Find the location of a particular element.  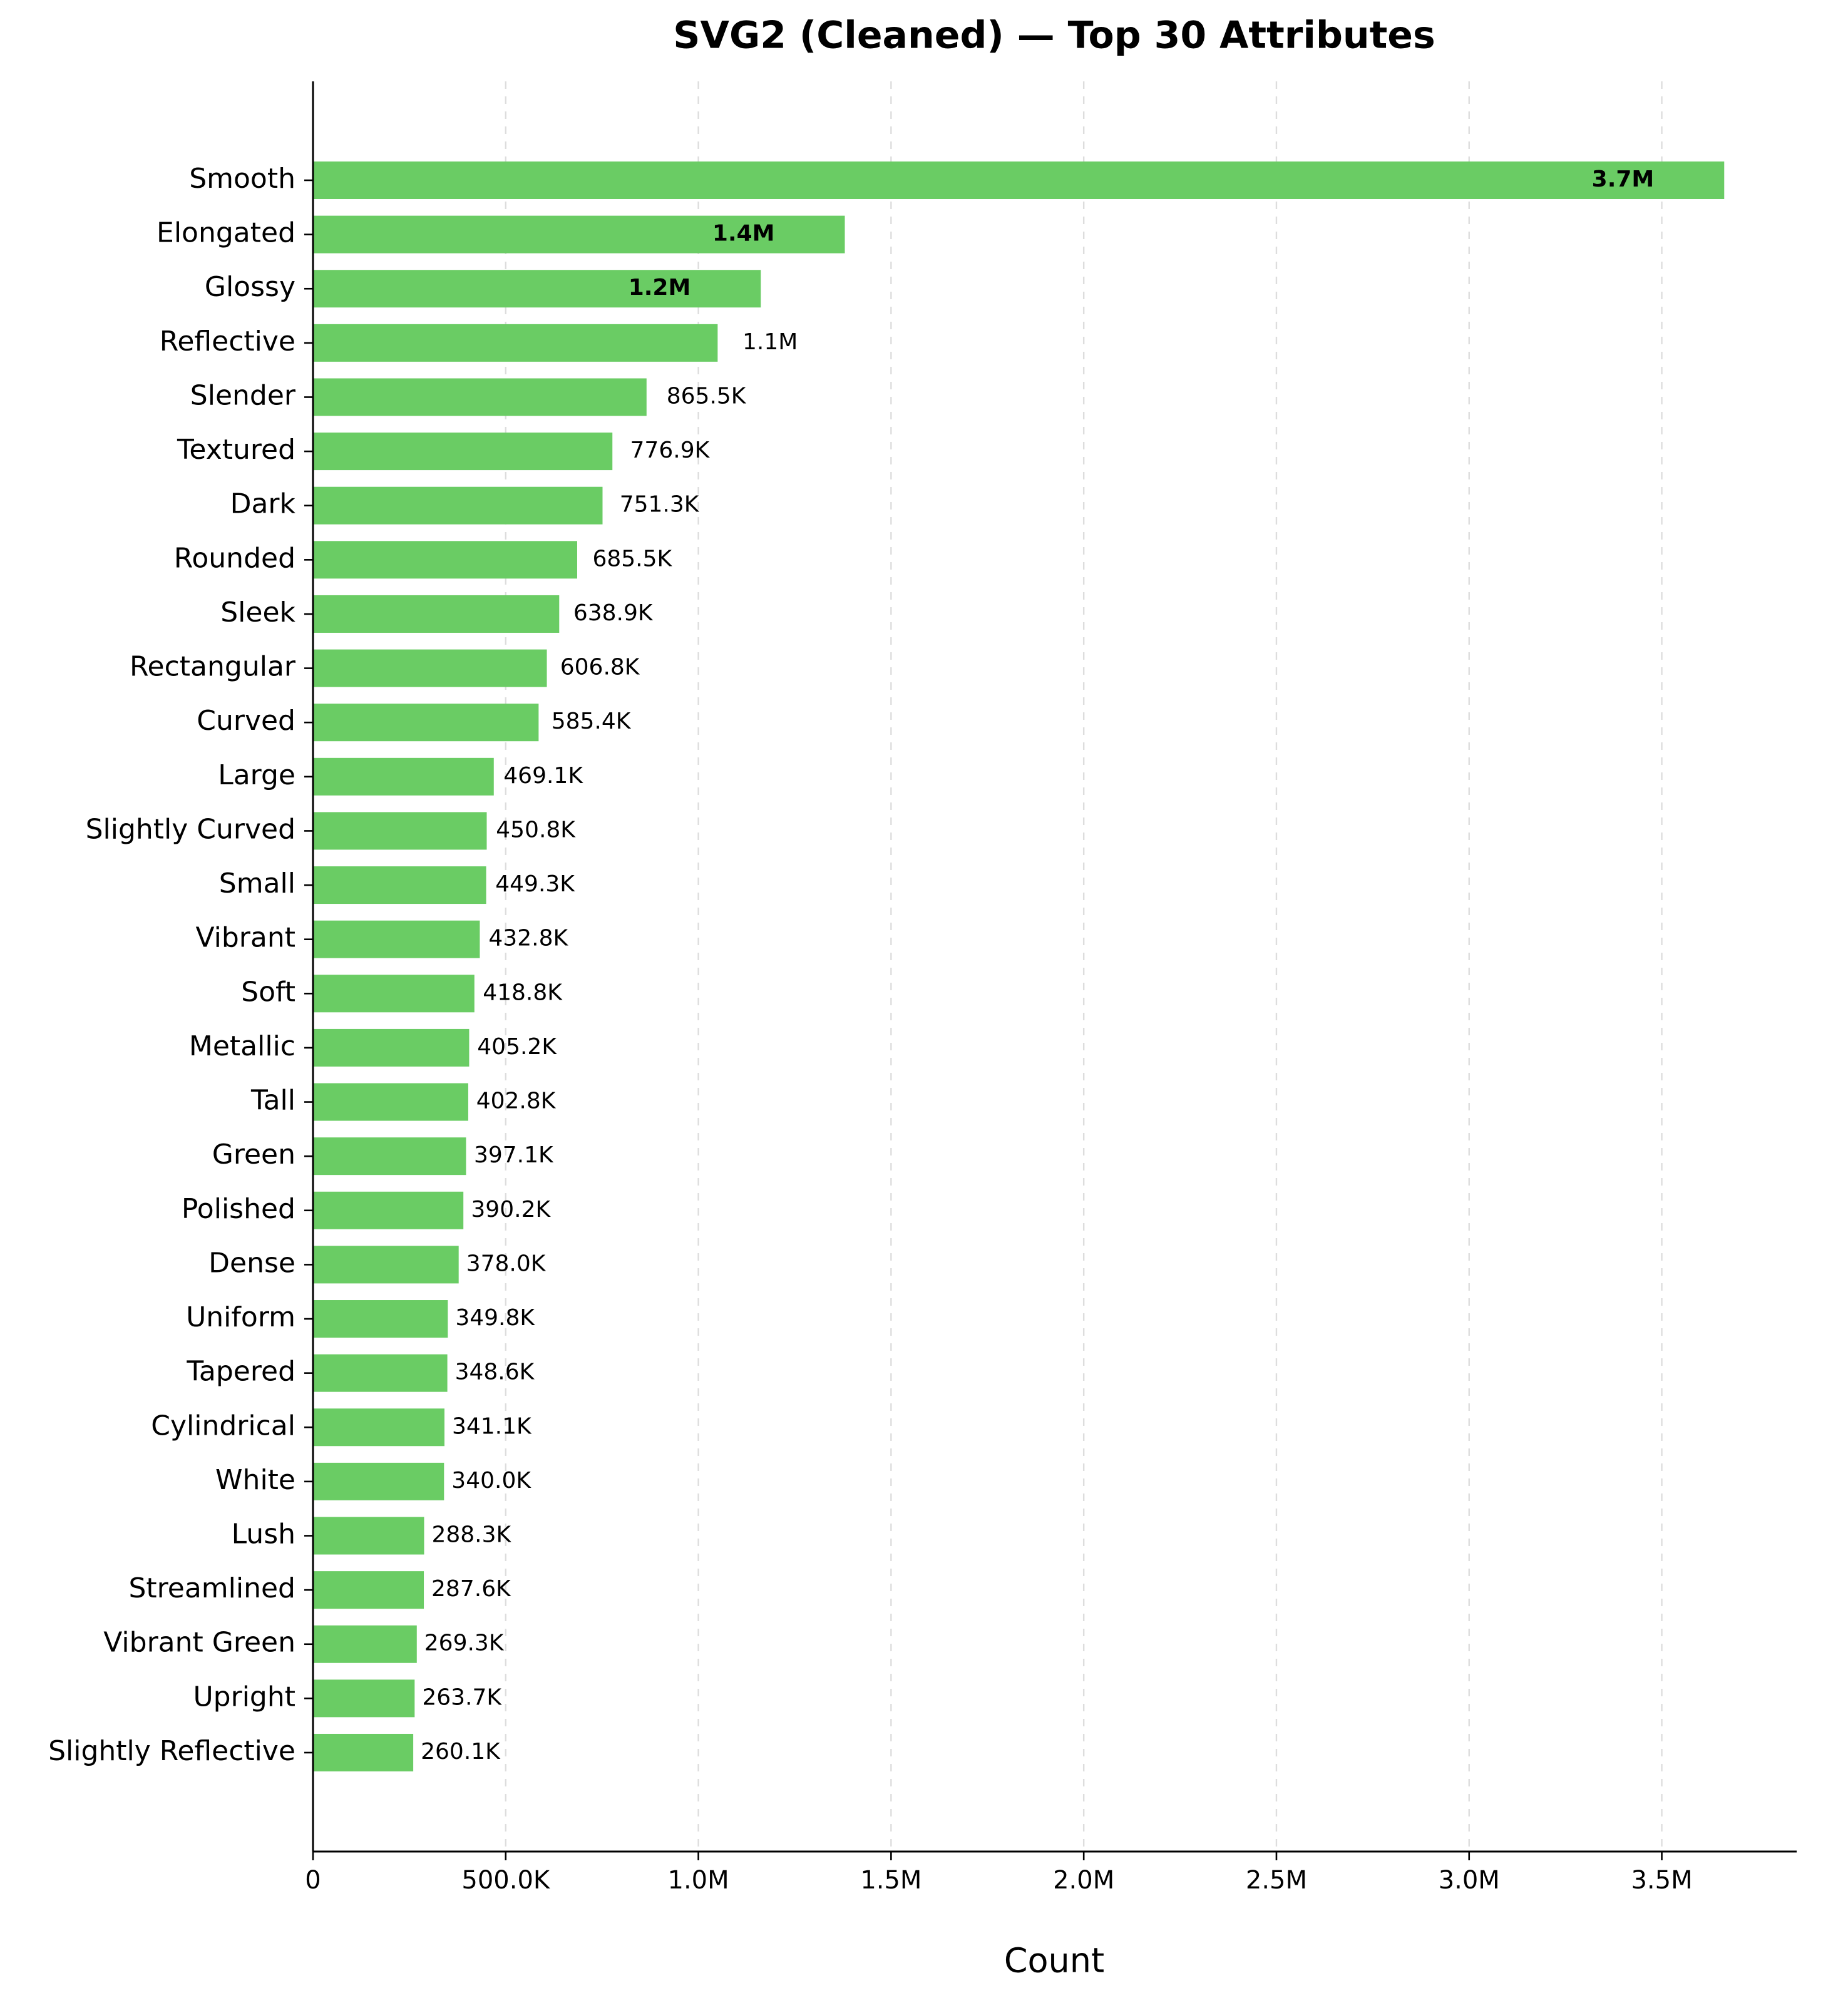

value-label: 287.6K is located at coordinates (471, 1589).